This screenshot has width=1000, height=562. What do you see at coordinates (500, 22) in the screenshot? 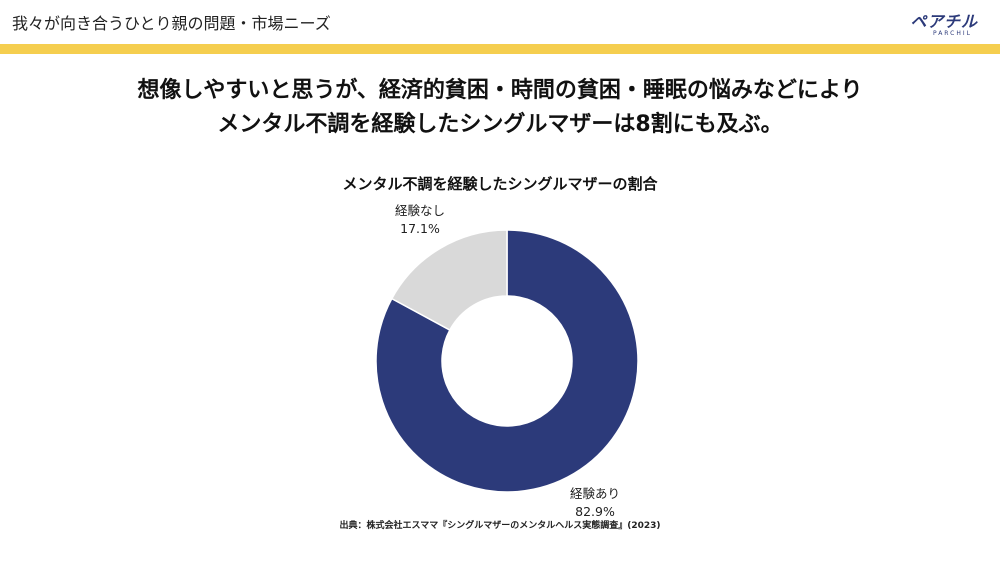
I see `header-bar: 我々が向き合うひとり親の問題・市場ニーズ ペアチル PARCHIL` at bounding box center [500, 22].